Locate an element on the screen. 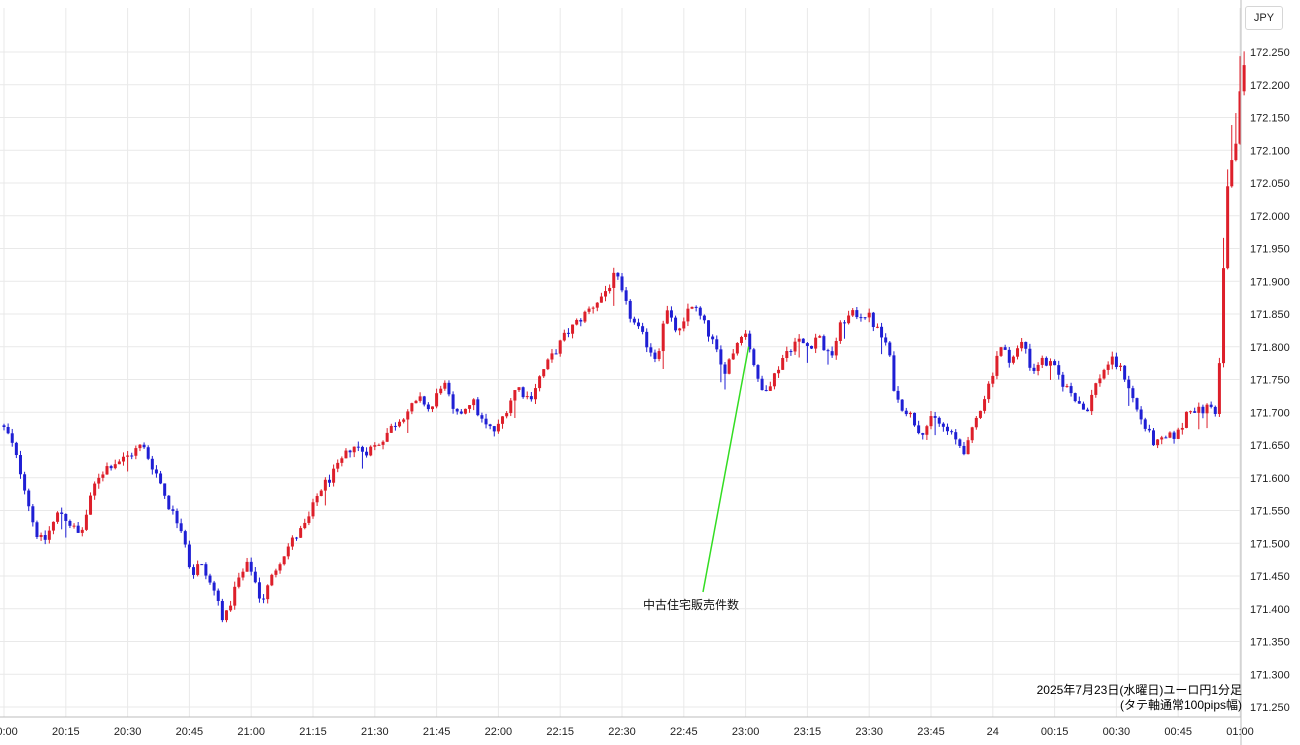 This screenshot has height=745, width=1300. x-tick-label: 00:30 is located at coordinates (1117, 732).